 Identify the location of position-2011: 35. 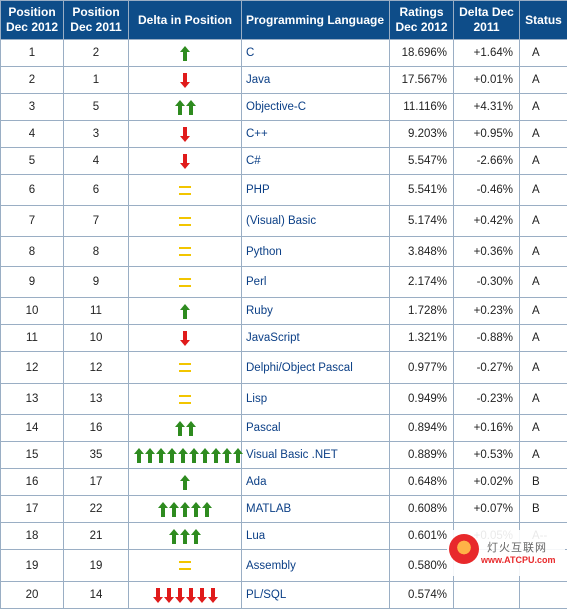
(96, 455).